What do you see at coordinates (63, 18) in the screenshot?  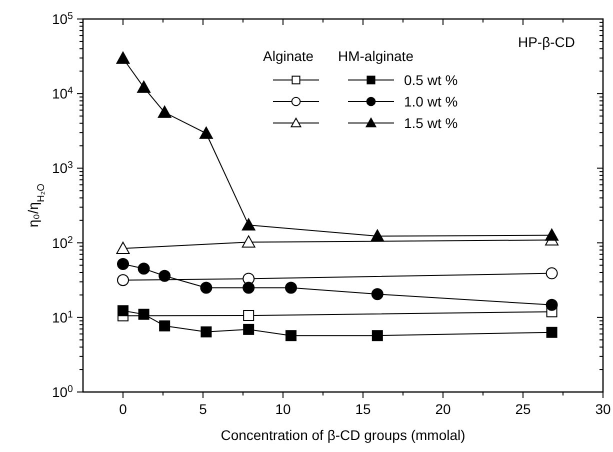 I see `y-tick-label: 10$^{5}$` at bounding box center [63, 18].